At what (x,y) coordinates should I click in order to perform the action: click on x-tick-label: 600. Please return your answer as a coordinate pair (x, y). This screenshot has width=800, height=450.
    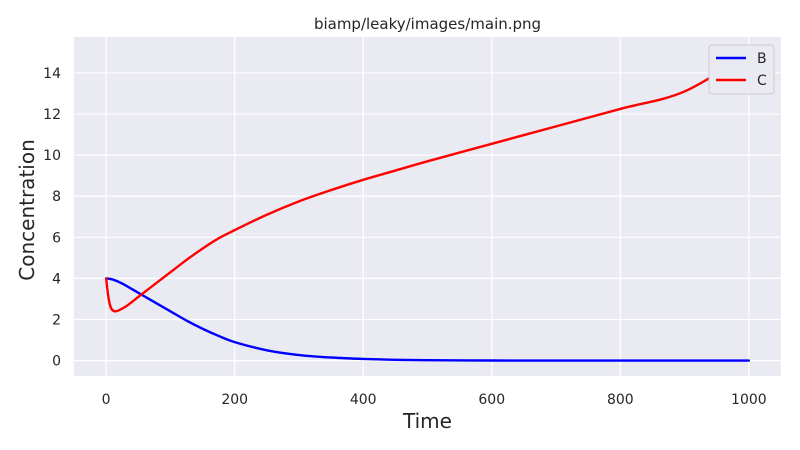
    Looking at the image, I should click on (491, 400).